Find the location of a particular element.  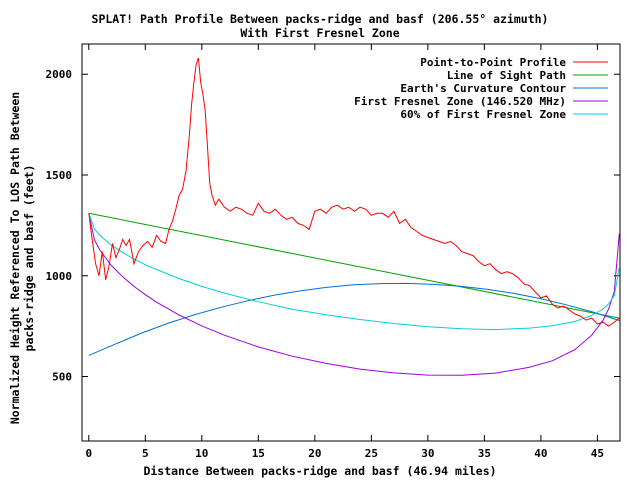

x-tick-label: 15 is located at coordinates (258, 453).